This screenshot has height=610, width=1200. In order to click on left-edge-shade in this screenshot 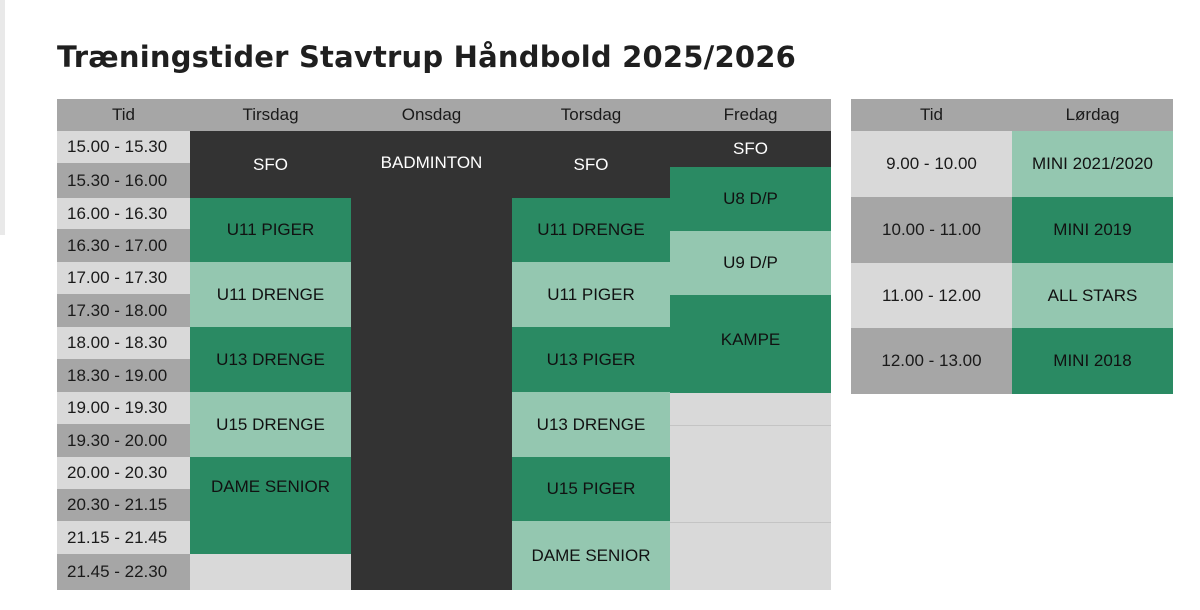, I will do `click(2, 117)`.